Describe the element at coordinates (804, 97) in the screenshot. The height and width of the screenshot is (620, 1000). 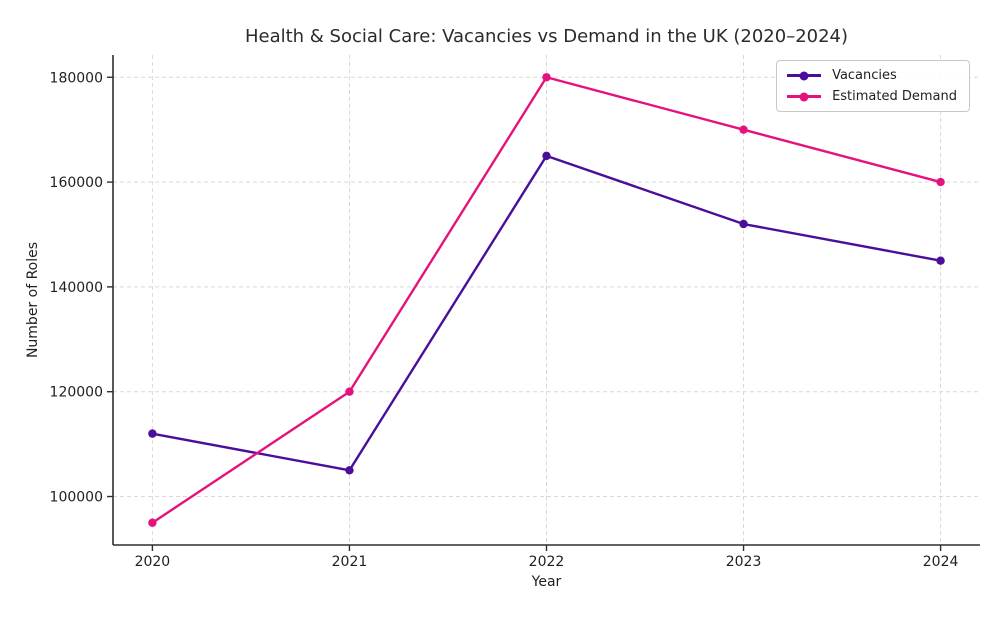
I see `estimated-demand-line-marker-icon` at that location.